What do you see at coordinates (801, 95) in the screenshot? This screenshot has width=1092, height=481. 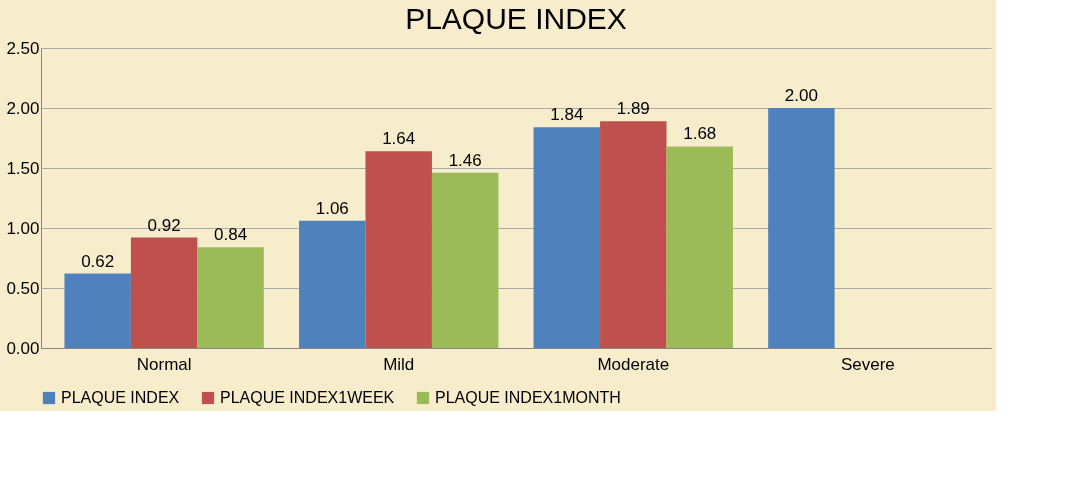 I see `data-label: 2.00` at bounding box center [801, 95].